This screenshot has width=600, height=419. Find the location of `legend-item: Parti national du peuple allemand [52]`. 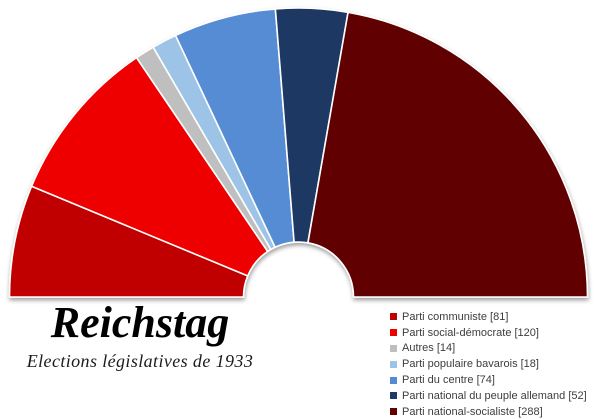

legend-item: Parti national du peuple allemand [52] is located at coordinates (492, 396).